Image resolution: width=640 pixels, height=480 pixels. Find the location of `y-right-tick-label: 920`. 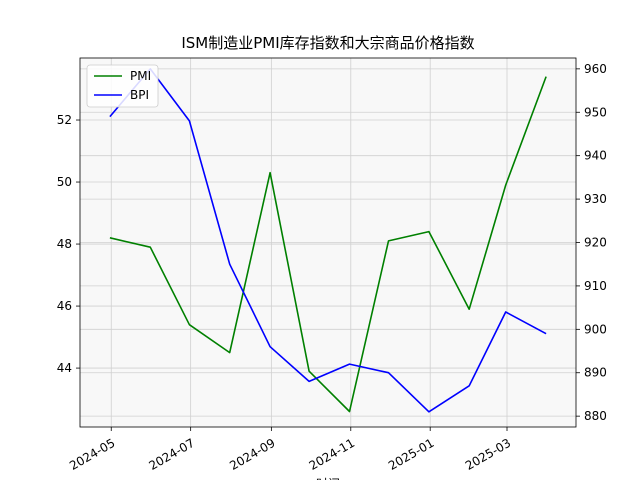

y-right-tick-label: 920 is located at coordinates (595, 243).